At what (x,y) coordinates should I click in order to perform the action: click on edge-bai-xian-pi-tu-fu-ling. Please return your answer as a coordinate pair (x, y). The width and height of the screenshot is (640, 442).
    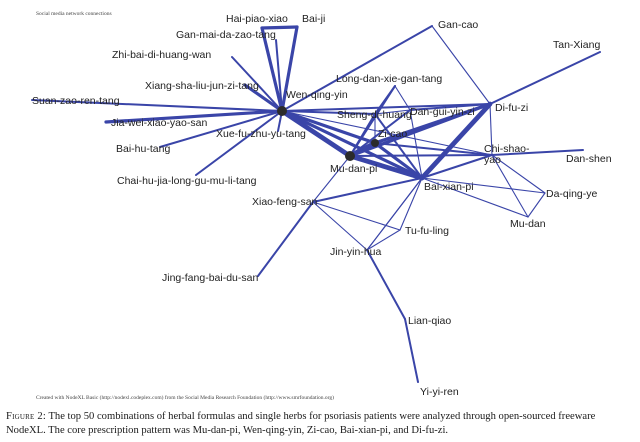
    Looking at the image, I should click on (411, 204).